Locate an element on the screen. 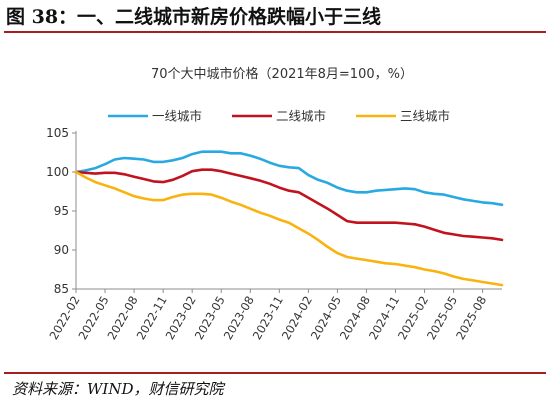 The image size is (550, 409). legend-label-2: 二线城市 is located at coordinates (301, 116).